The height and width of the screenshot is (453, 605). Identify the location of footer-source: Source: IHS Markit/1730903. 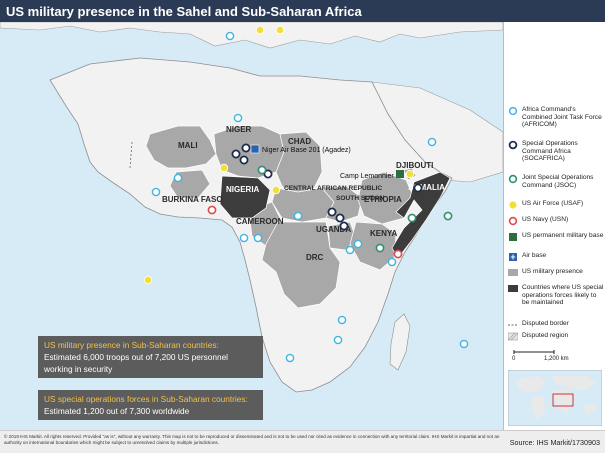
(554, 442).